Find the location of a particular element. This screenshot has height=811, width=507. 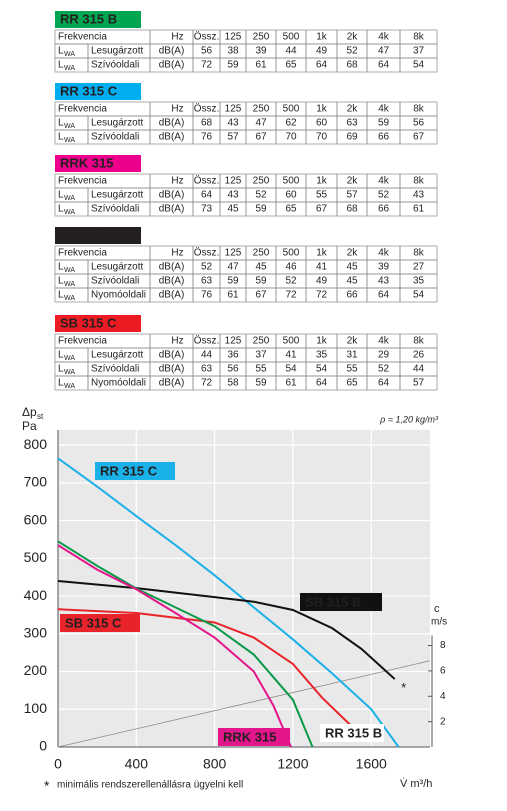

band-value: 68 is located at coordinates (352, 65).